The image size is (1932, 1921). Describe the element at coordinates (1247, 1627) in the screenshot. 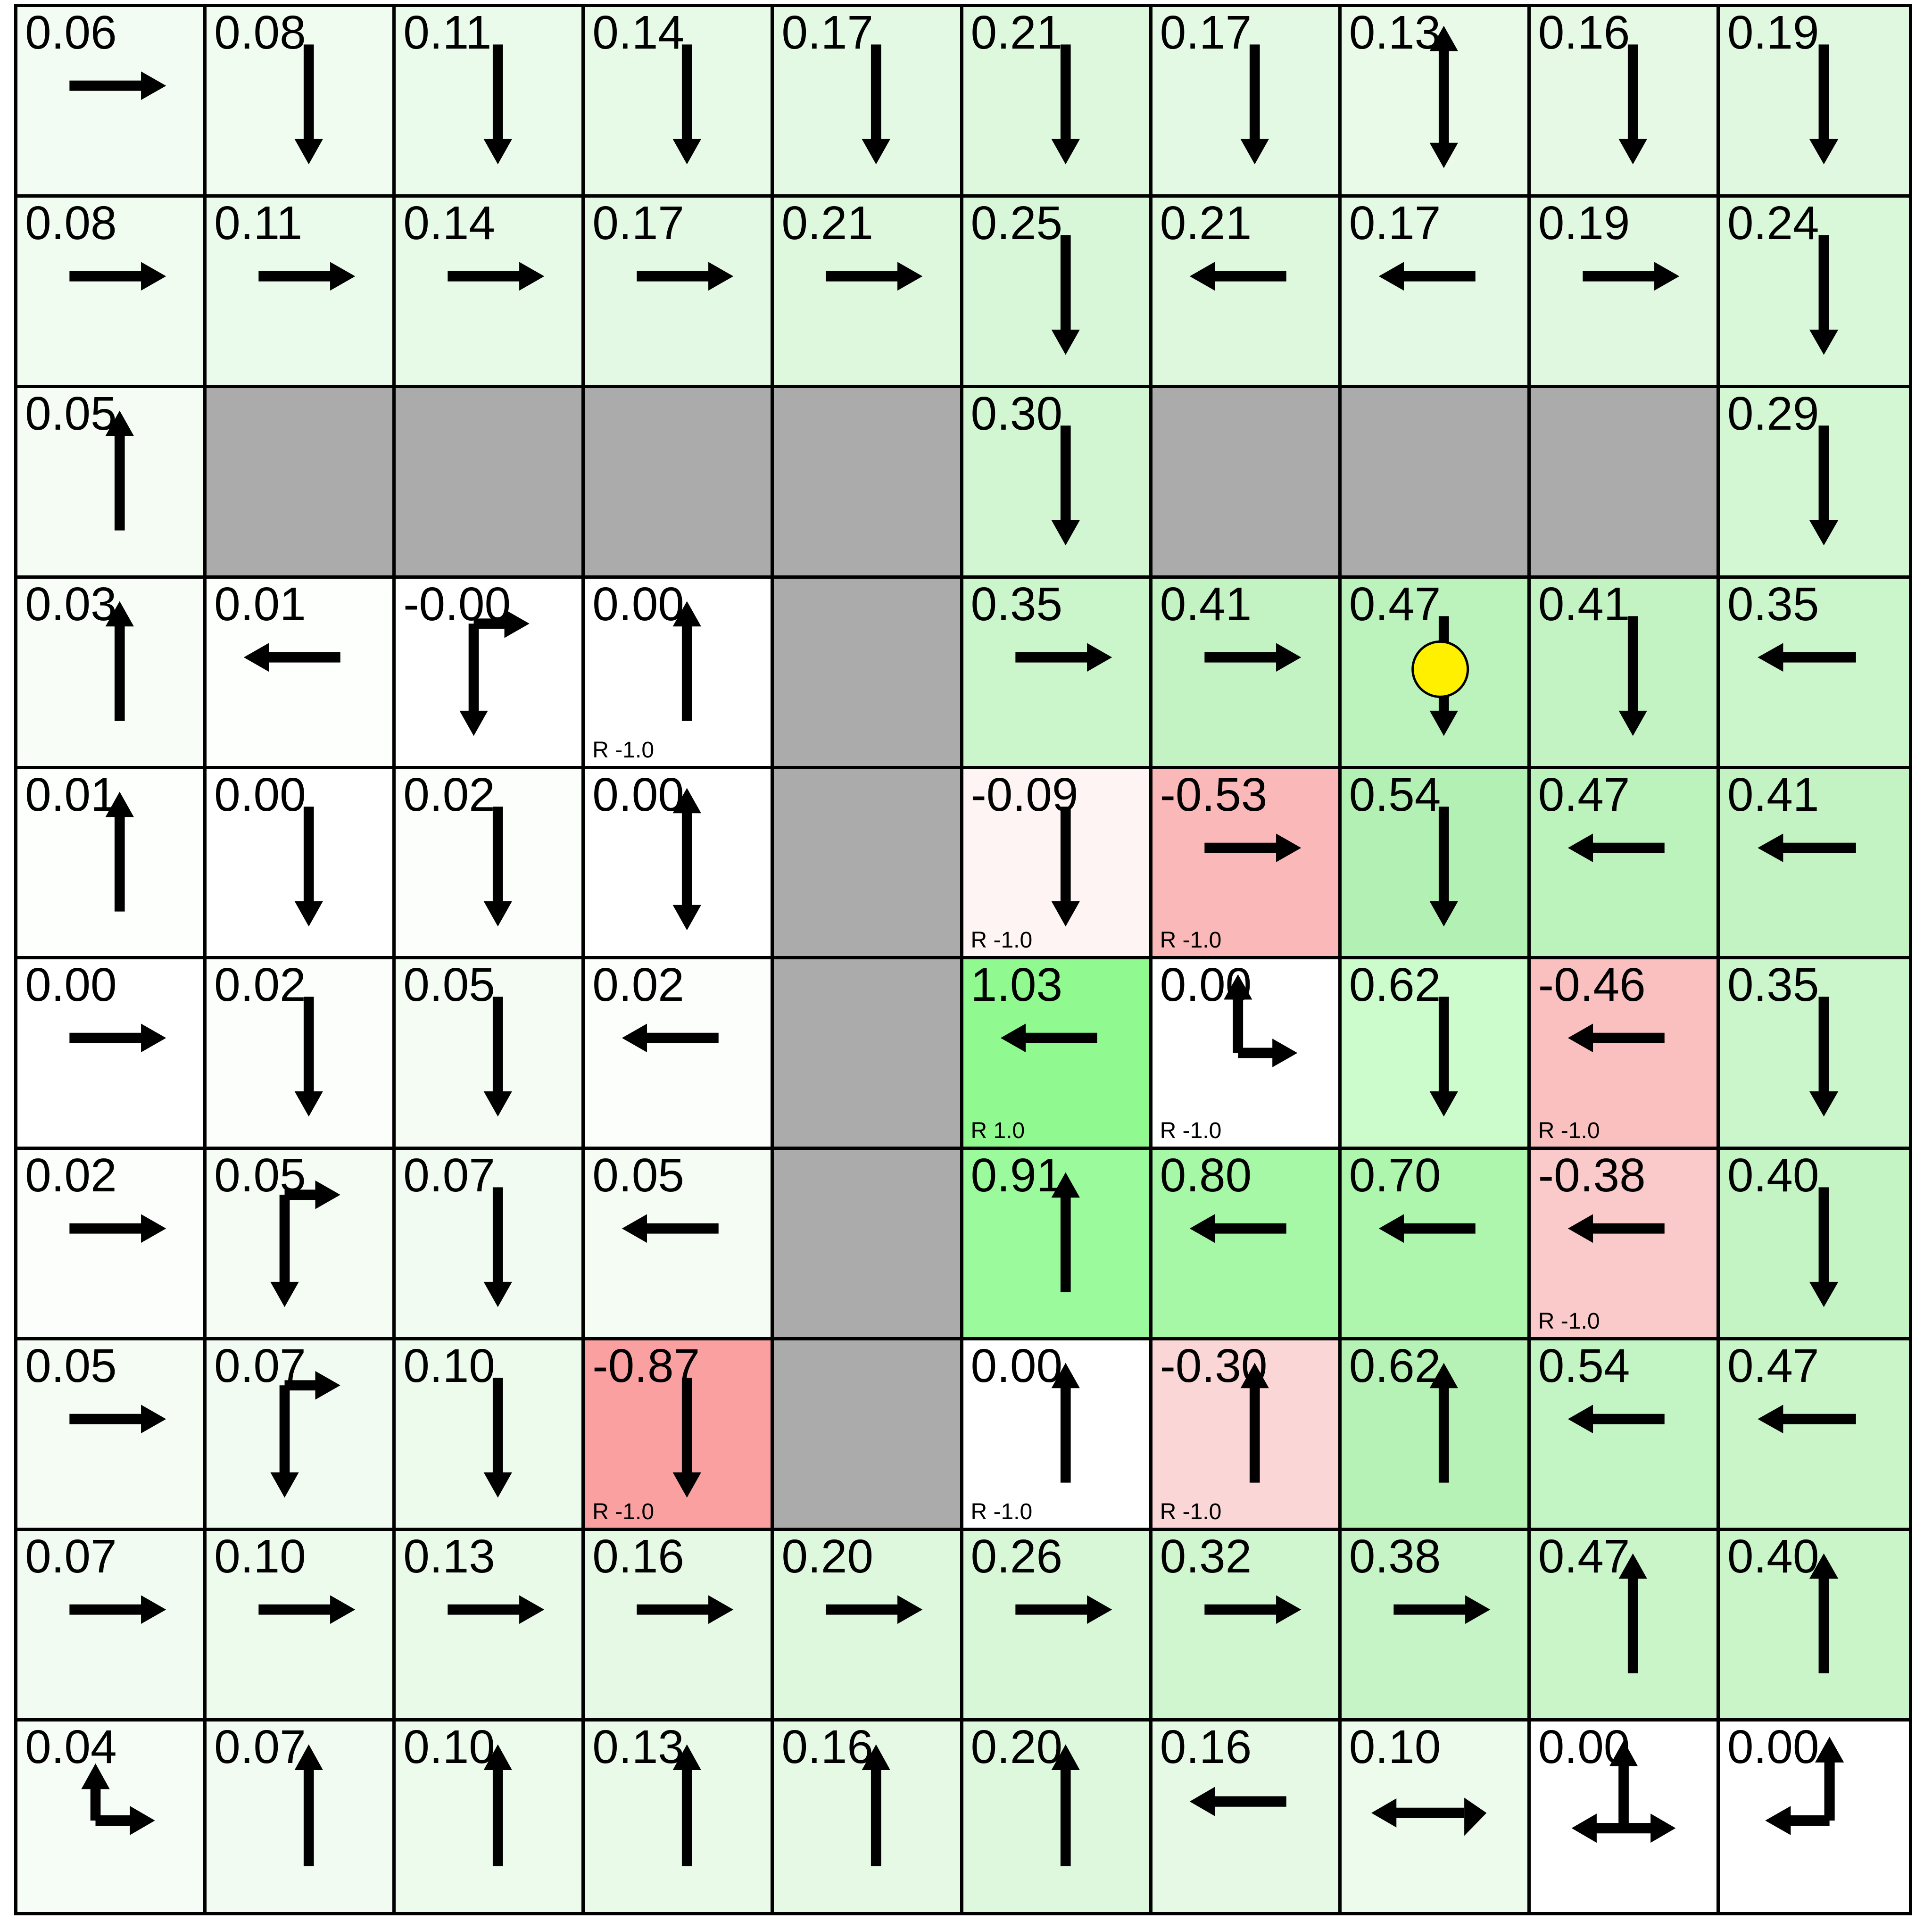

I see `grid-cell: 0.32` at that location.